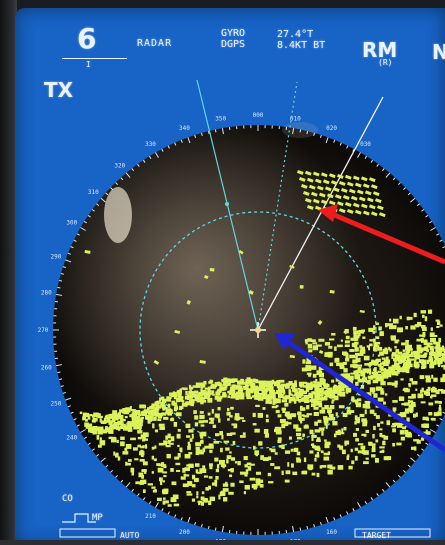 This screenshot has width=445, height=545. What do you see at coordinates (220, 118) in the screenshot?
I see `bearing-label: 350` at bounding box center [220, 118].